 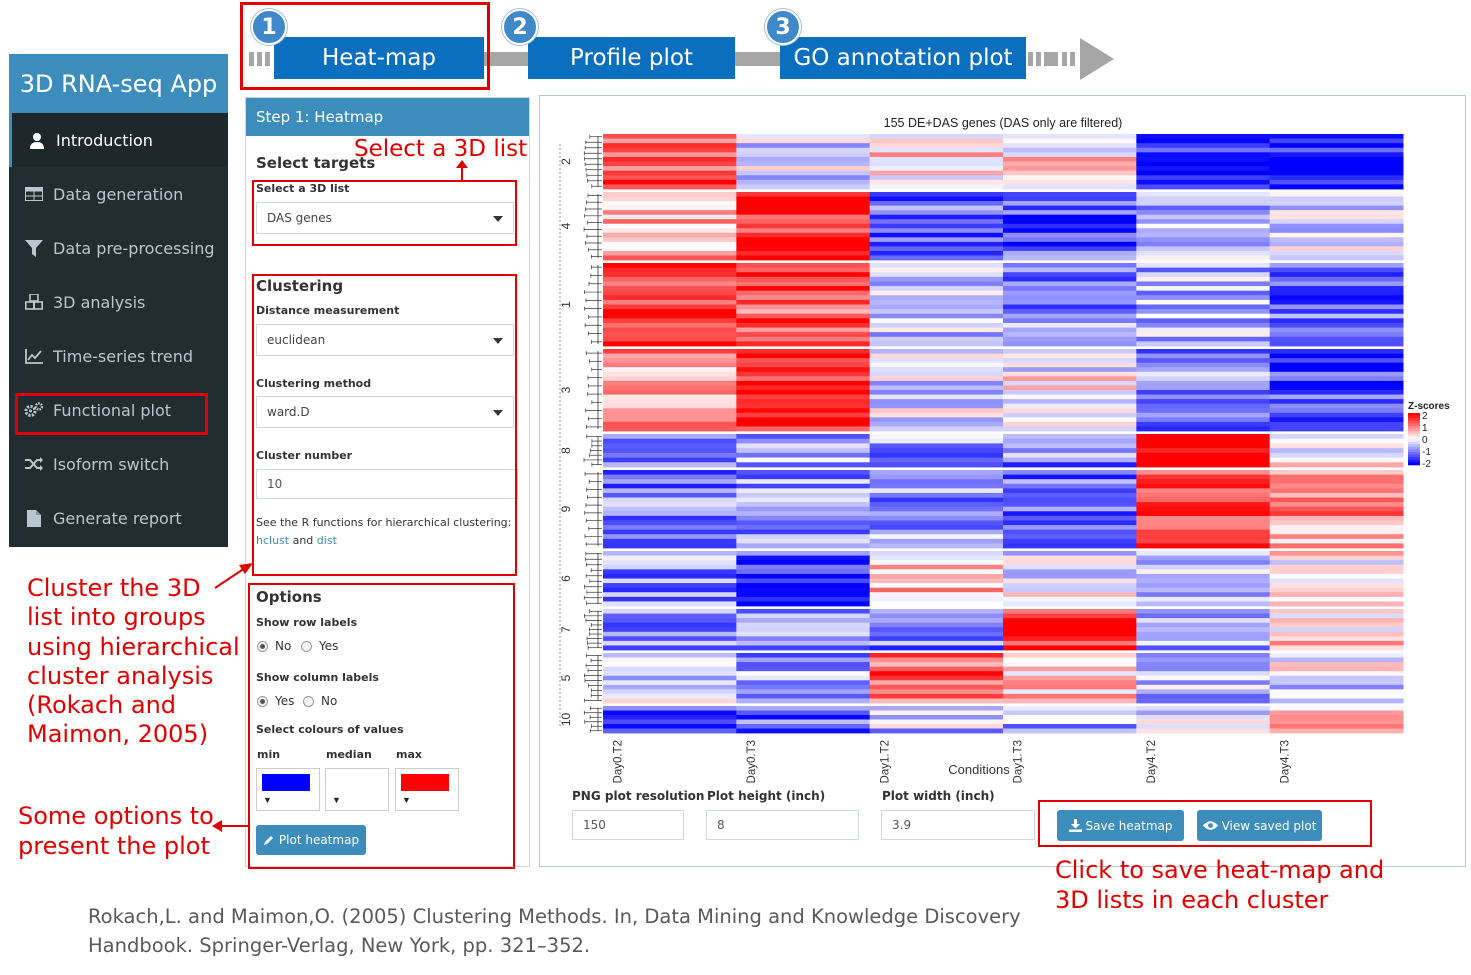 I want to click on sidebar-item-introduction: Introduction, so click(x=118, y=140).